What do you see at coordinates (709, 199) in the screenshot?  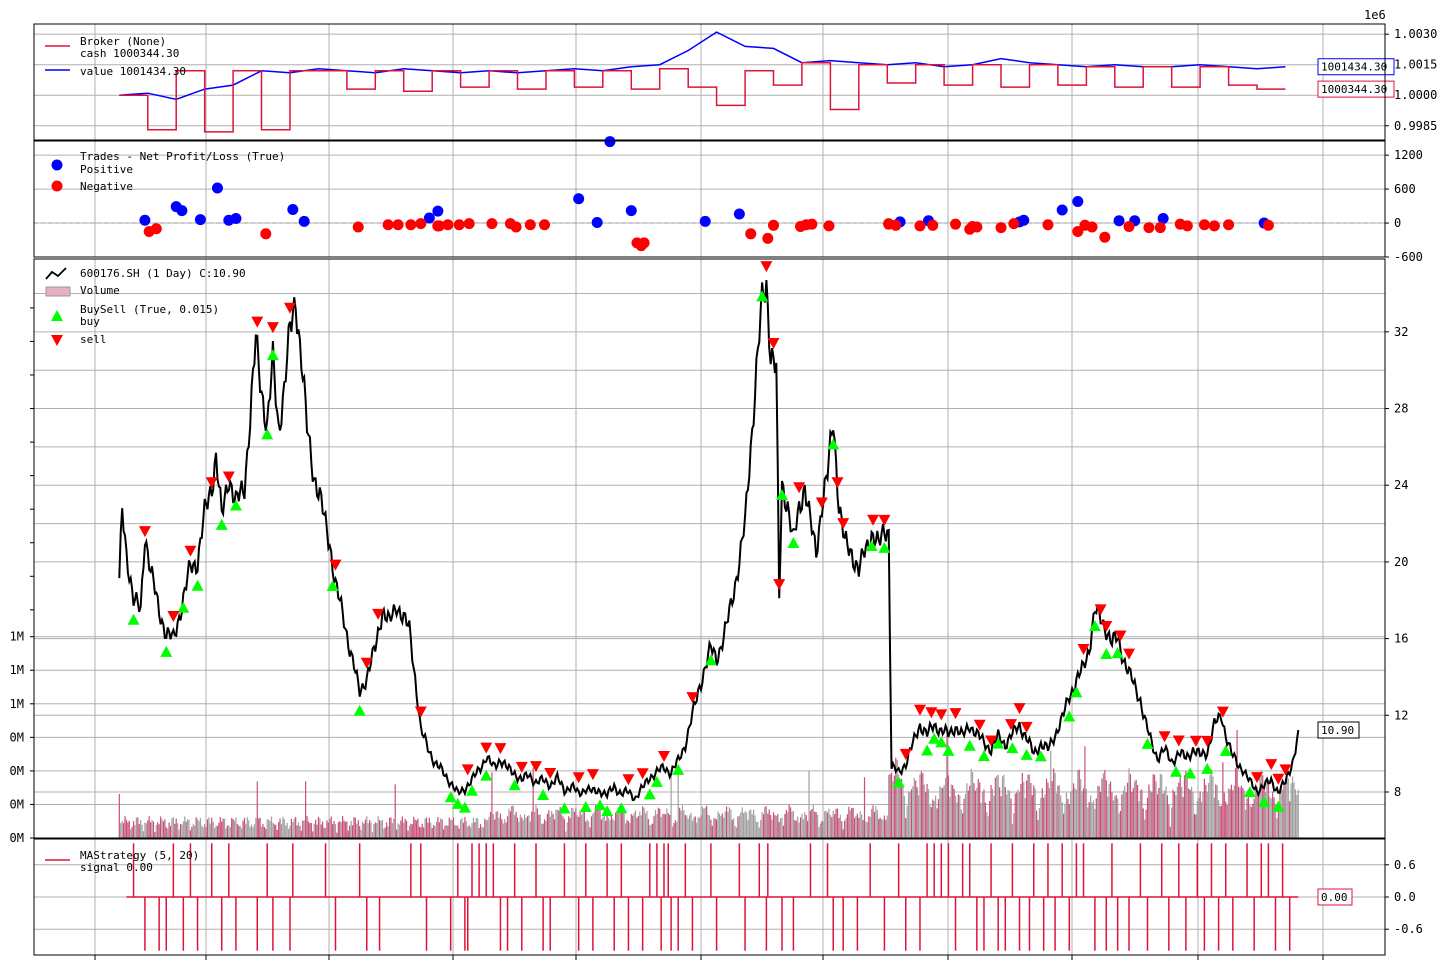 I see `trades-border` at bounding box center [709, 199].